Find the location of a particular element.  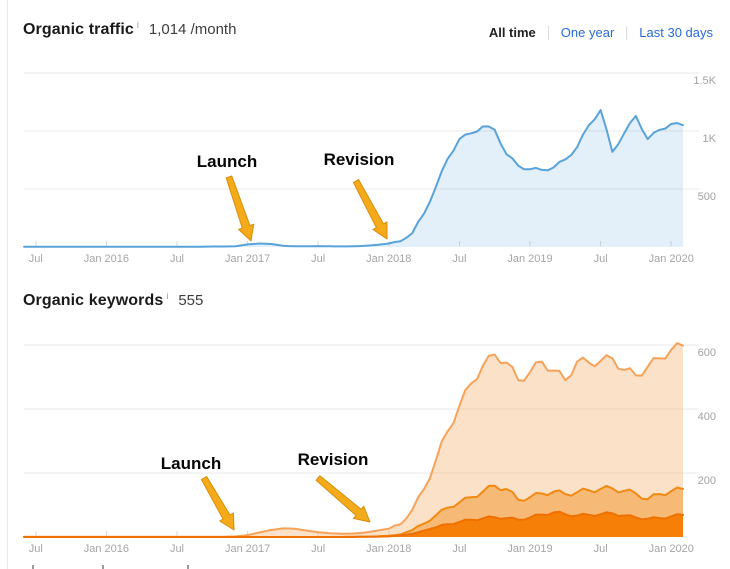

y-tick-label: 1K is located at coordinates (709, 139).